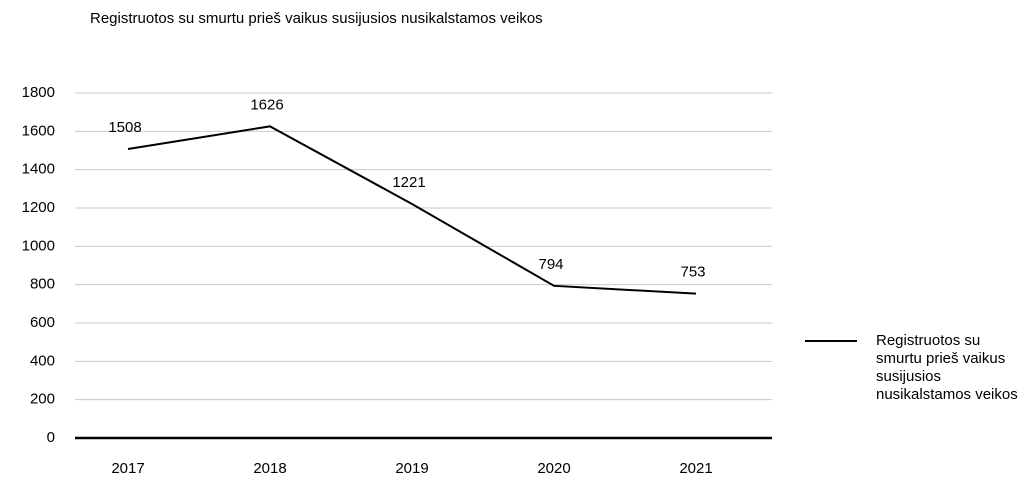  I want to click on data-label: 1221, so click(408, 182).